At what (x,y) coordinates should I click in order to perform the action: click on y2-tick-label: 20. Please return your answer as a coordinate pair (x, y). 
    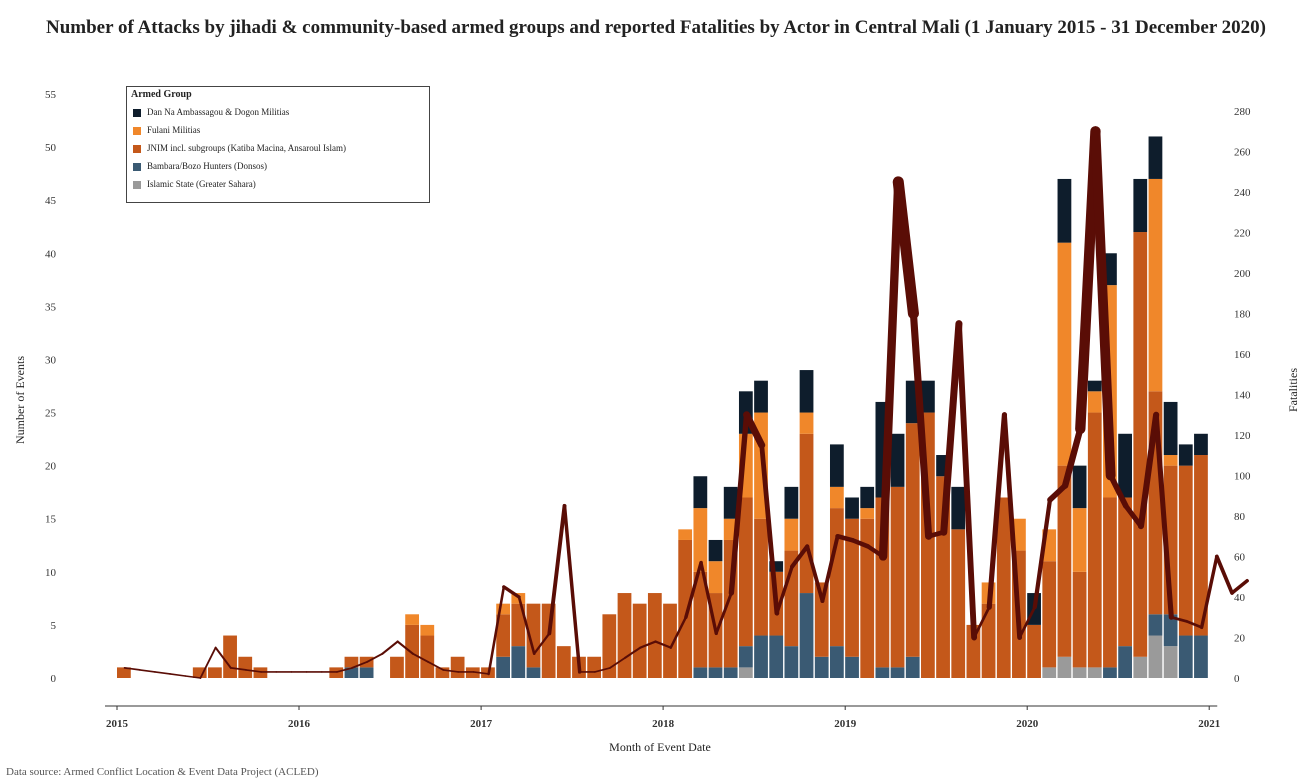
    Looking at the image, I should click on (1240, 639).